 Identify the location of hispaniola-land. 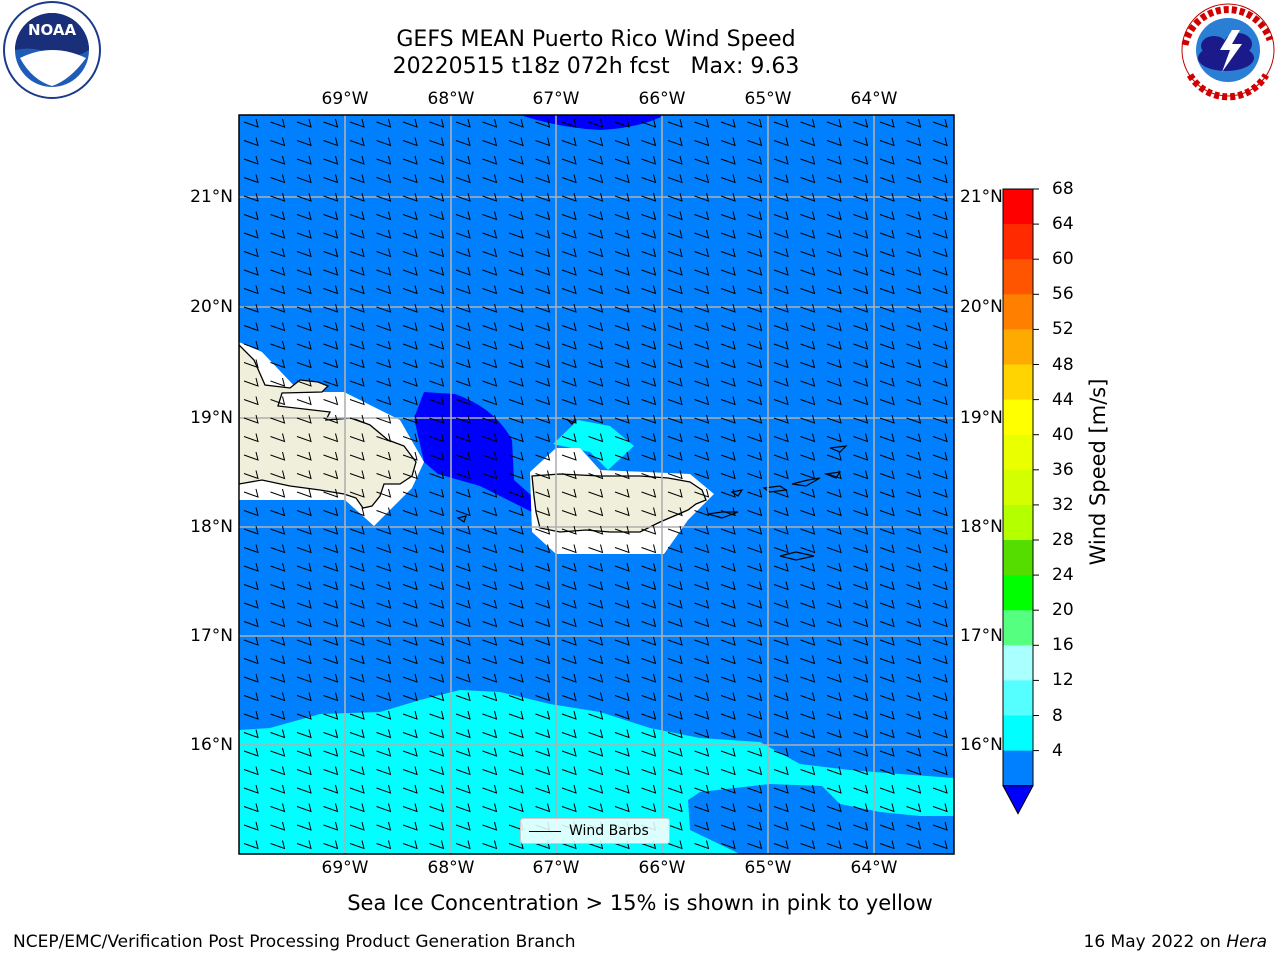
(328, 426).